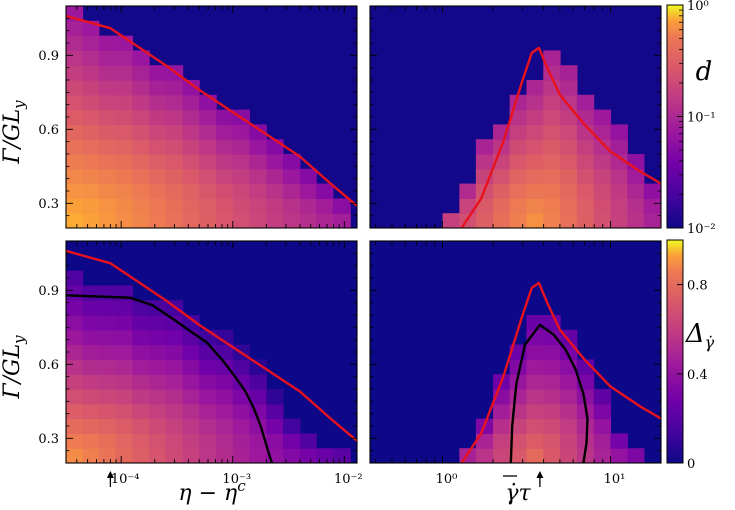 This screenshot has width=735, height=510. Describe the element at coordinates (697, 375) in the screenshot. I see `colorbar-tick-label: 0.4` at that location.